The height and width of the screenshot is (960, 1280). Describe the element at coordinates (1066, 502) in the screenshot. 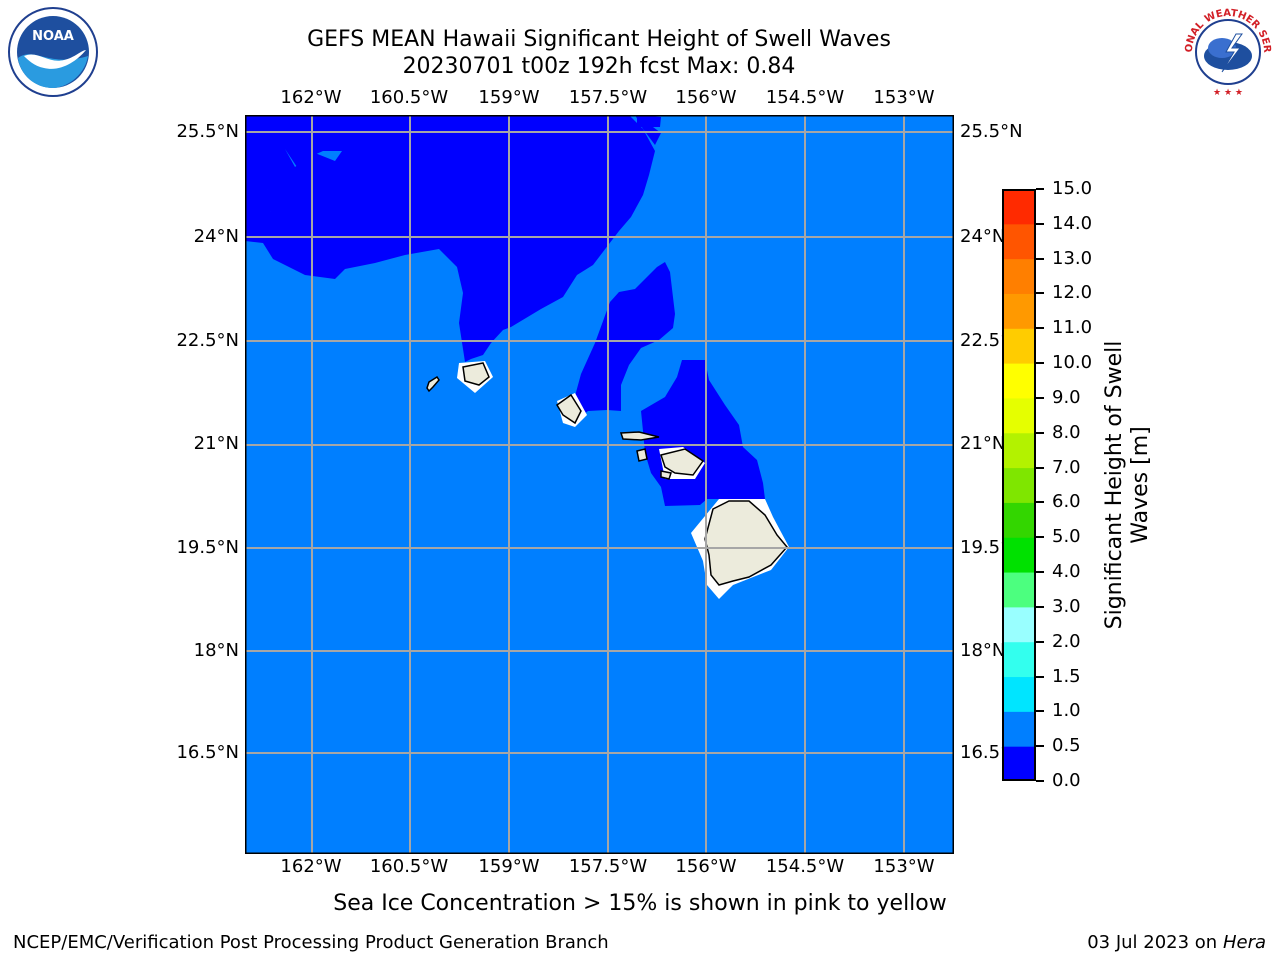

I see `colorbar-tick-label: 6.0` at that location.